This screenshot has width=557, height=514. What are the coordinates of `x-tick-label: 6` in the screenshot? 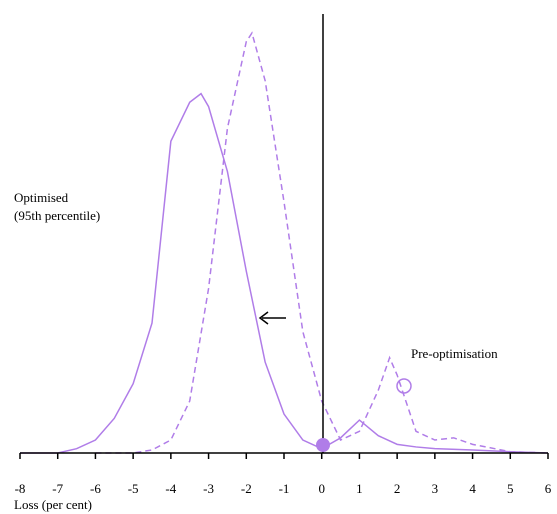 It's located at (548, 488).